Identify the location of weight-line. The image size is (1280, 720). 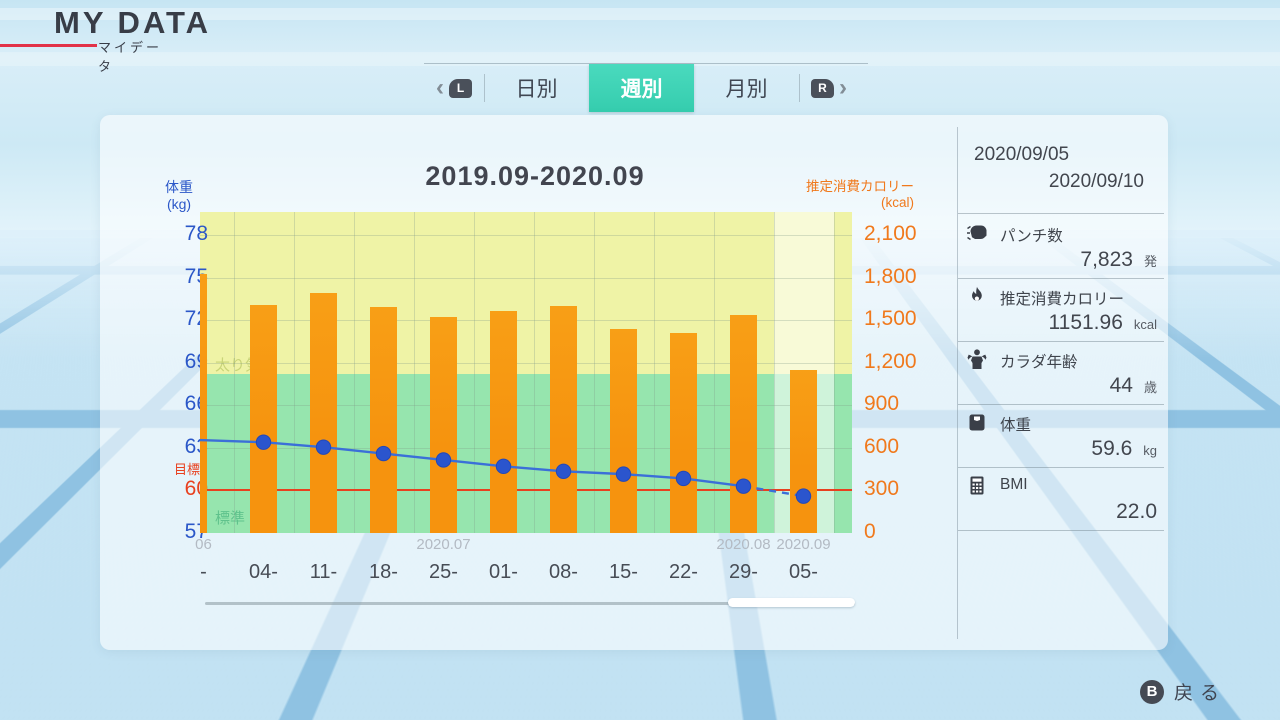
(472, 463).